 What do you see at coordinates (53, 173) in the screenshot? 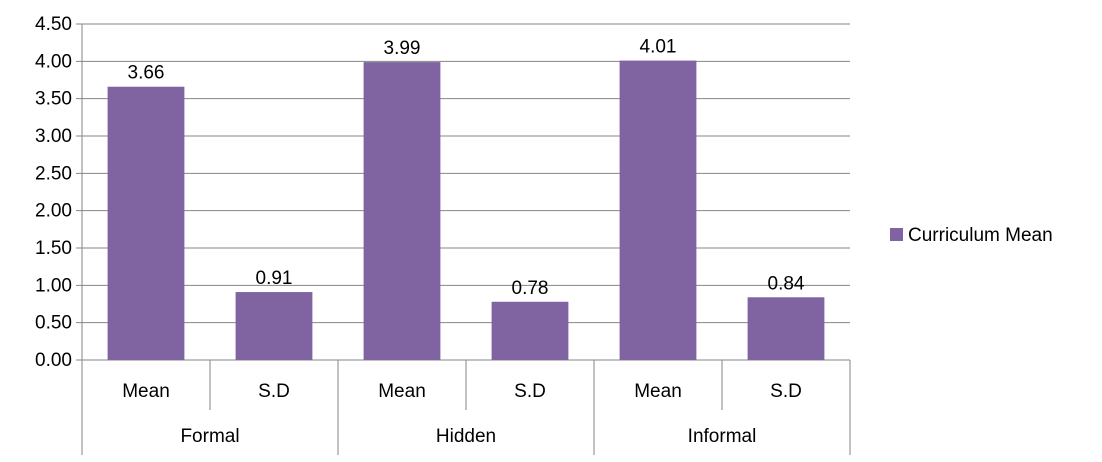
I see `y-tick-label: 2.50` at bounding box center [53, 173].